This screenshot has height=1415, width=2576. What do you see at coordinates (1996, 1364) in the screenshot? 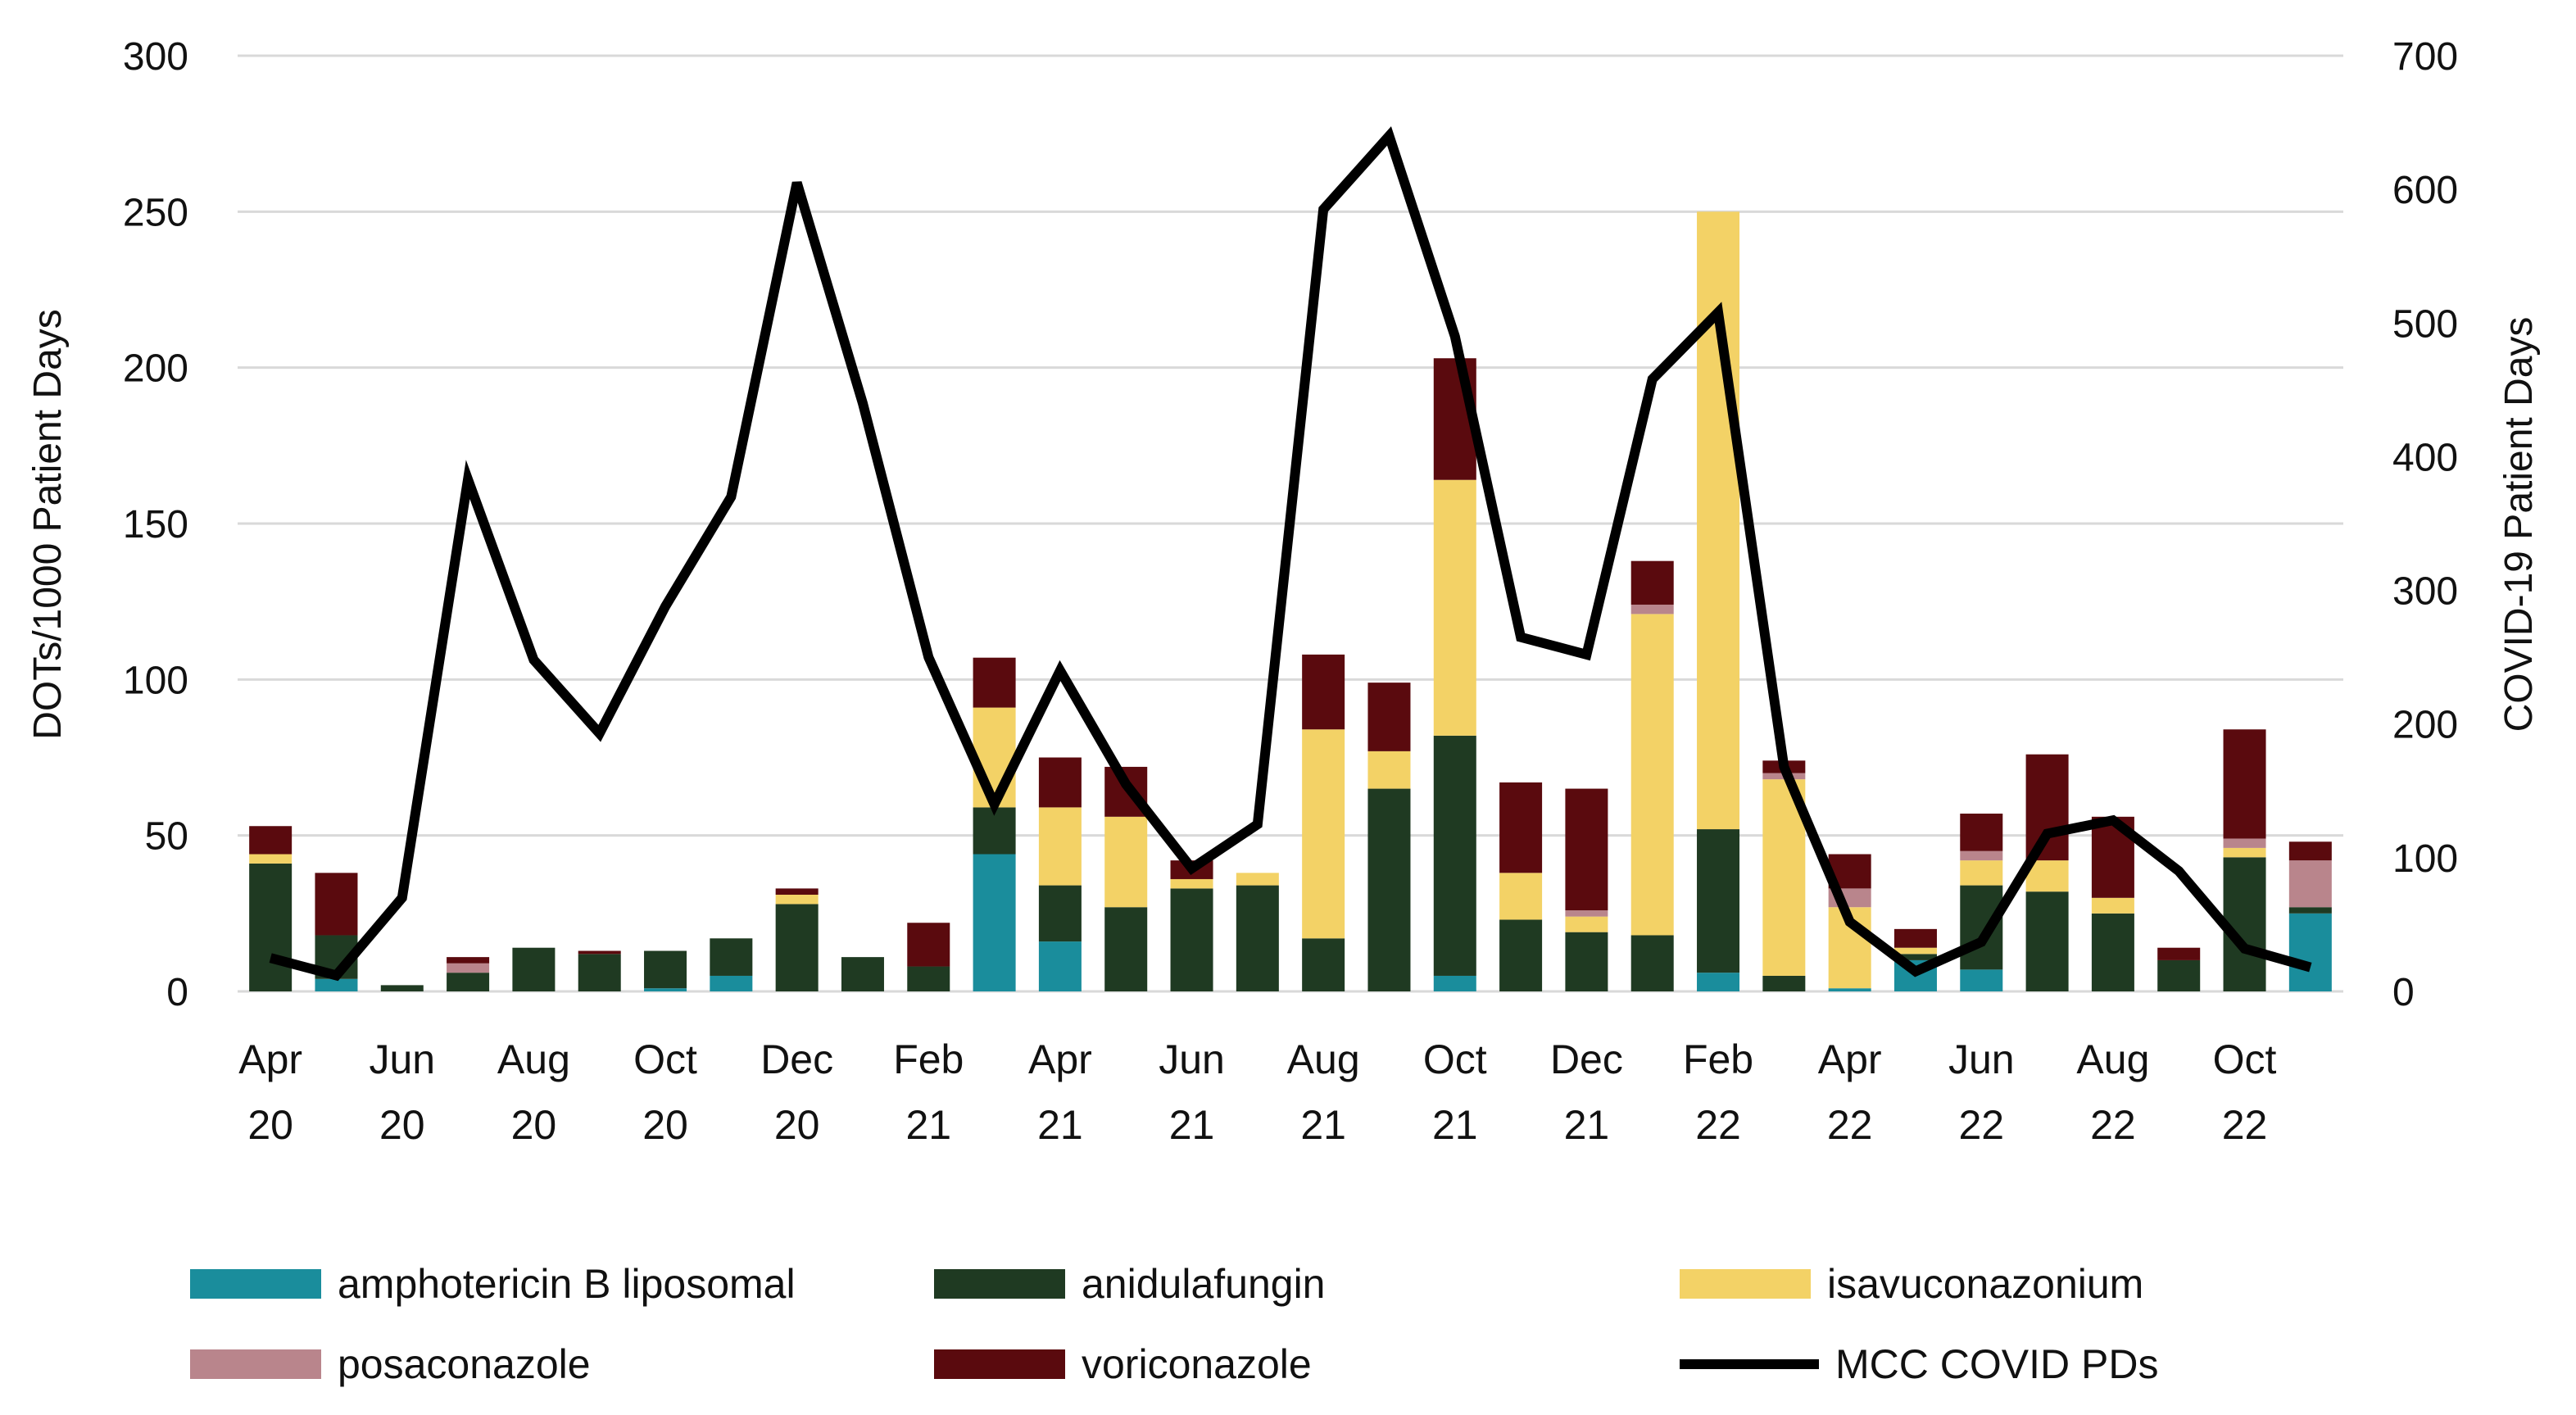
I see `legend-label: MCC COVID PDs` at bounding box center [1996, 1364].